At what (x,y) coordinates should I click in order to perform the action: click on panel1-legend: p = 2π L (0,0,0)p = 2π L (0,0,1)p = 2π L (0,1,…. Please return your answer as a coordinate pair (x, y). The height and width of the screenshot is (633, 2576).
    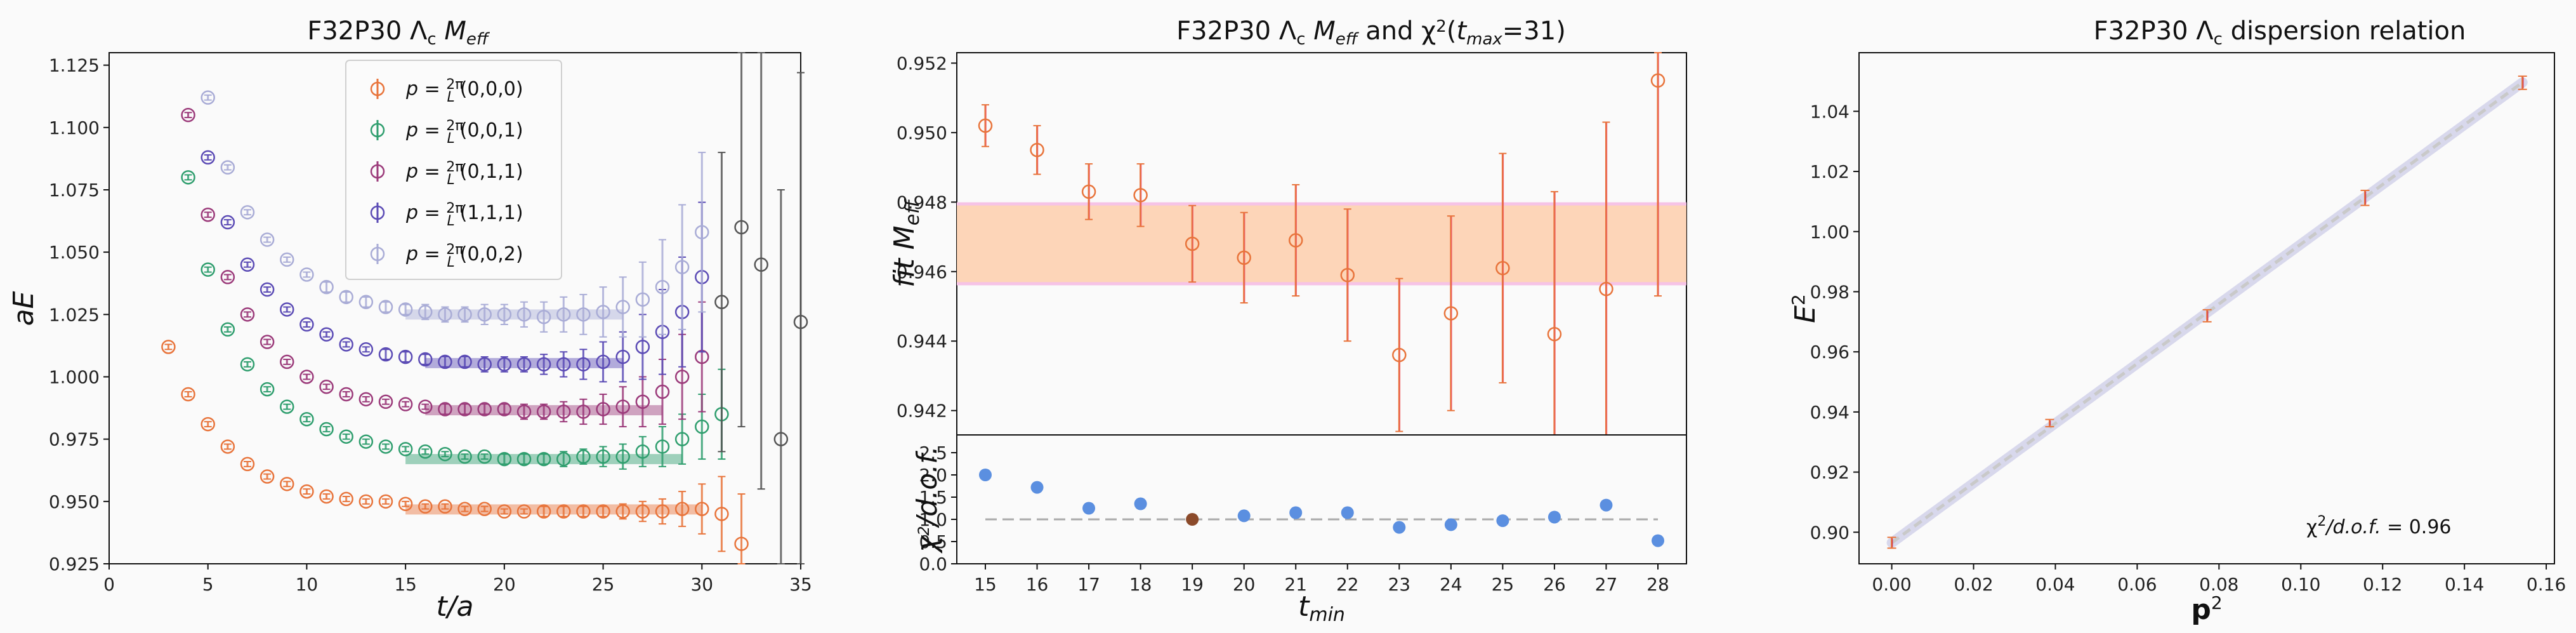
    Looking at the image, I should click on (453, 170).